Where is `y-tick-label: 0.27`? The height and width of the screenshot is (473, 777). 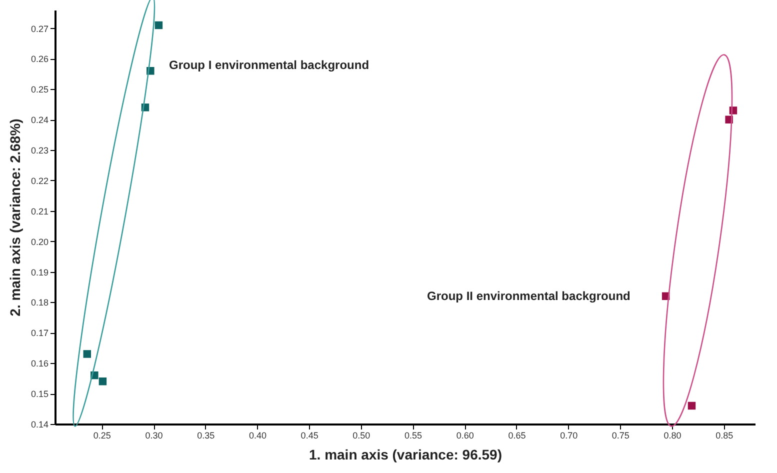
y-tick-label: 0.27 is located at coordinates (39, 29).